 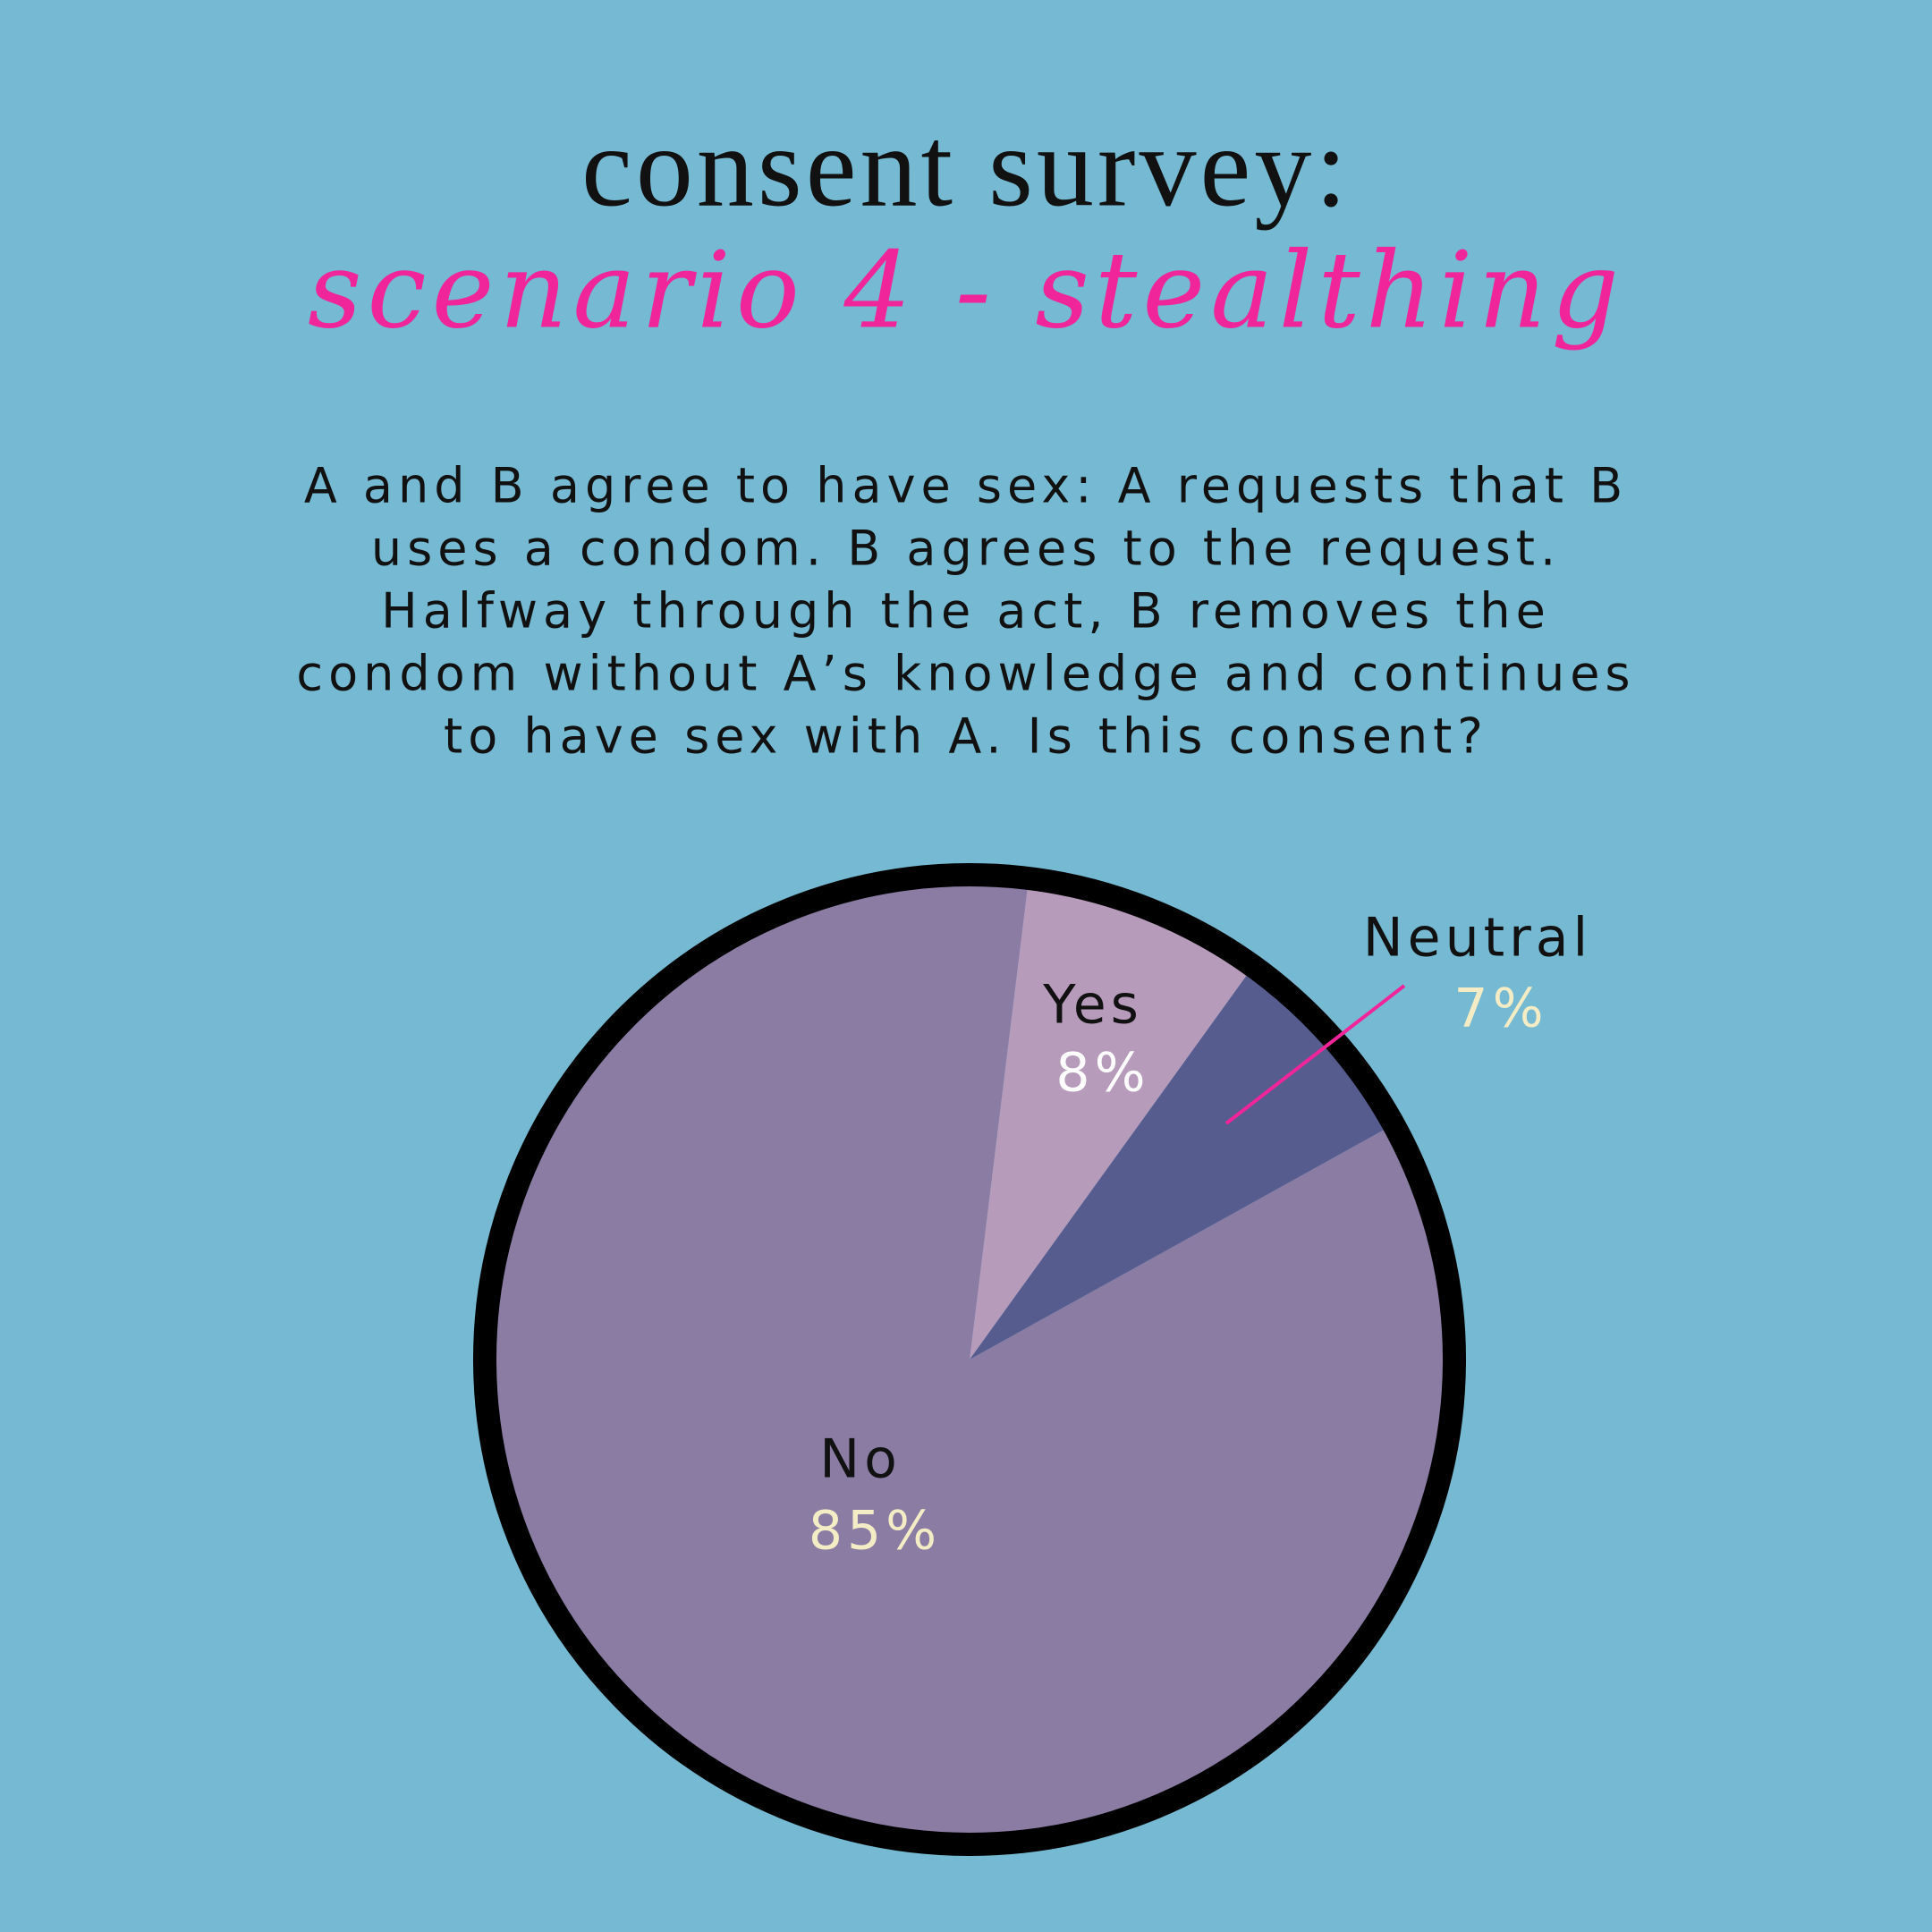 I want to click on description-line: uses a condom. B agrees to the request., so click(x=966, y=549).